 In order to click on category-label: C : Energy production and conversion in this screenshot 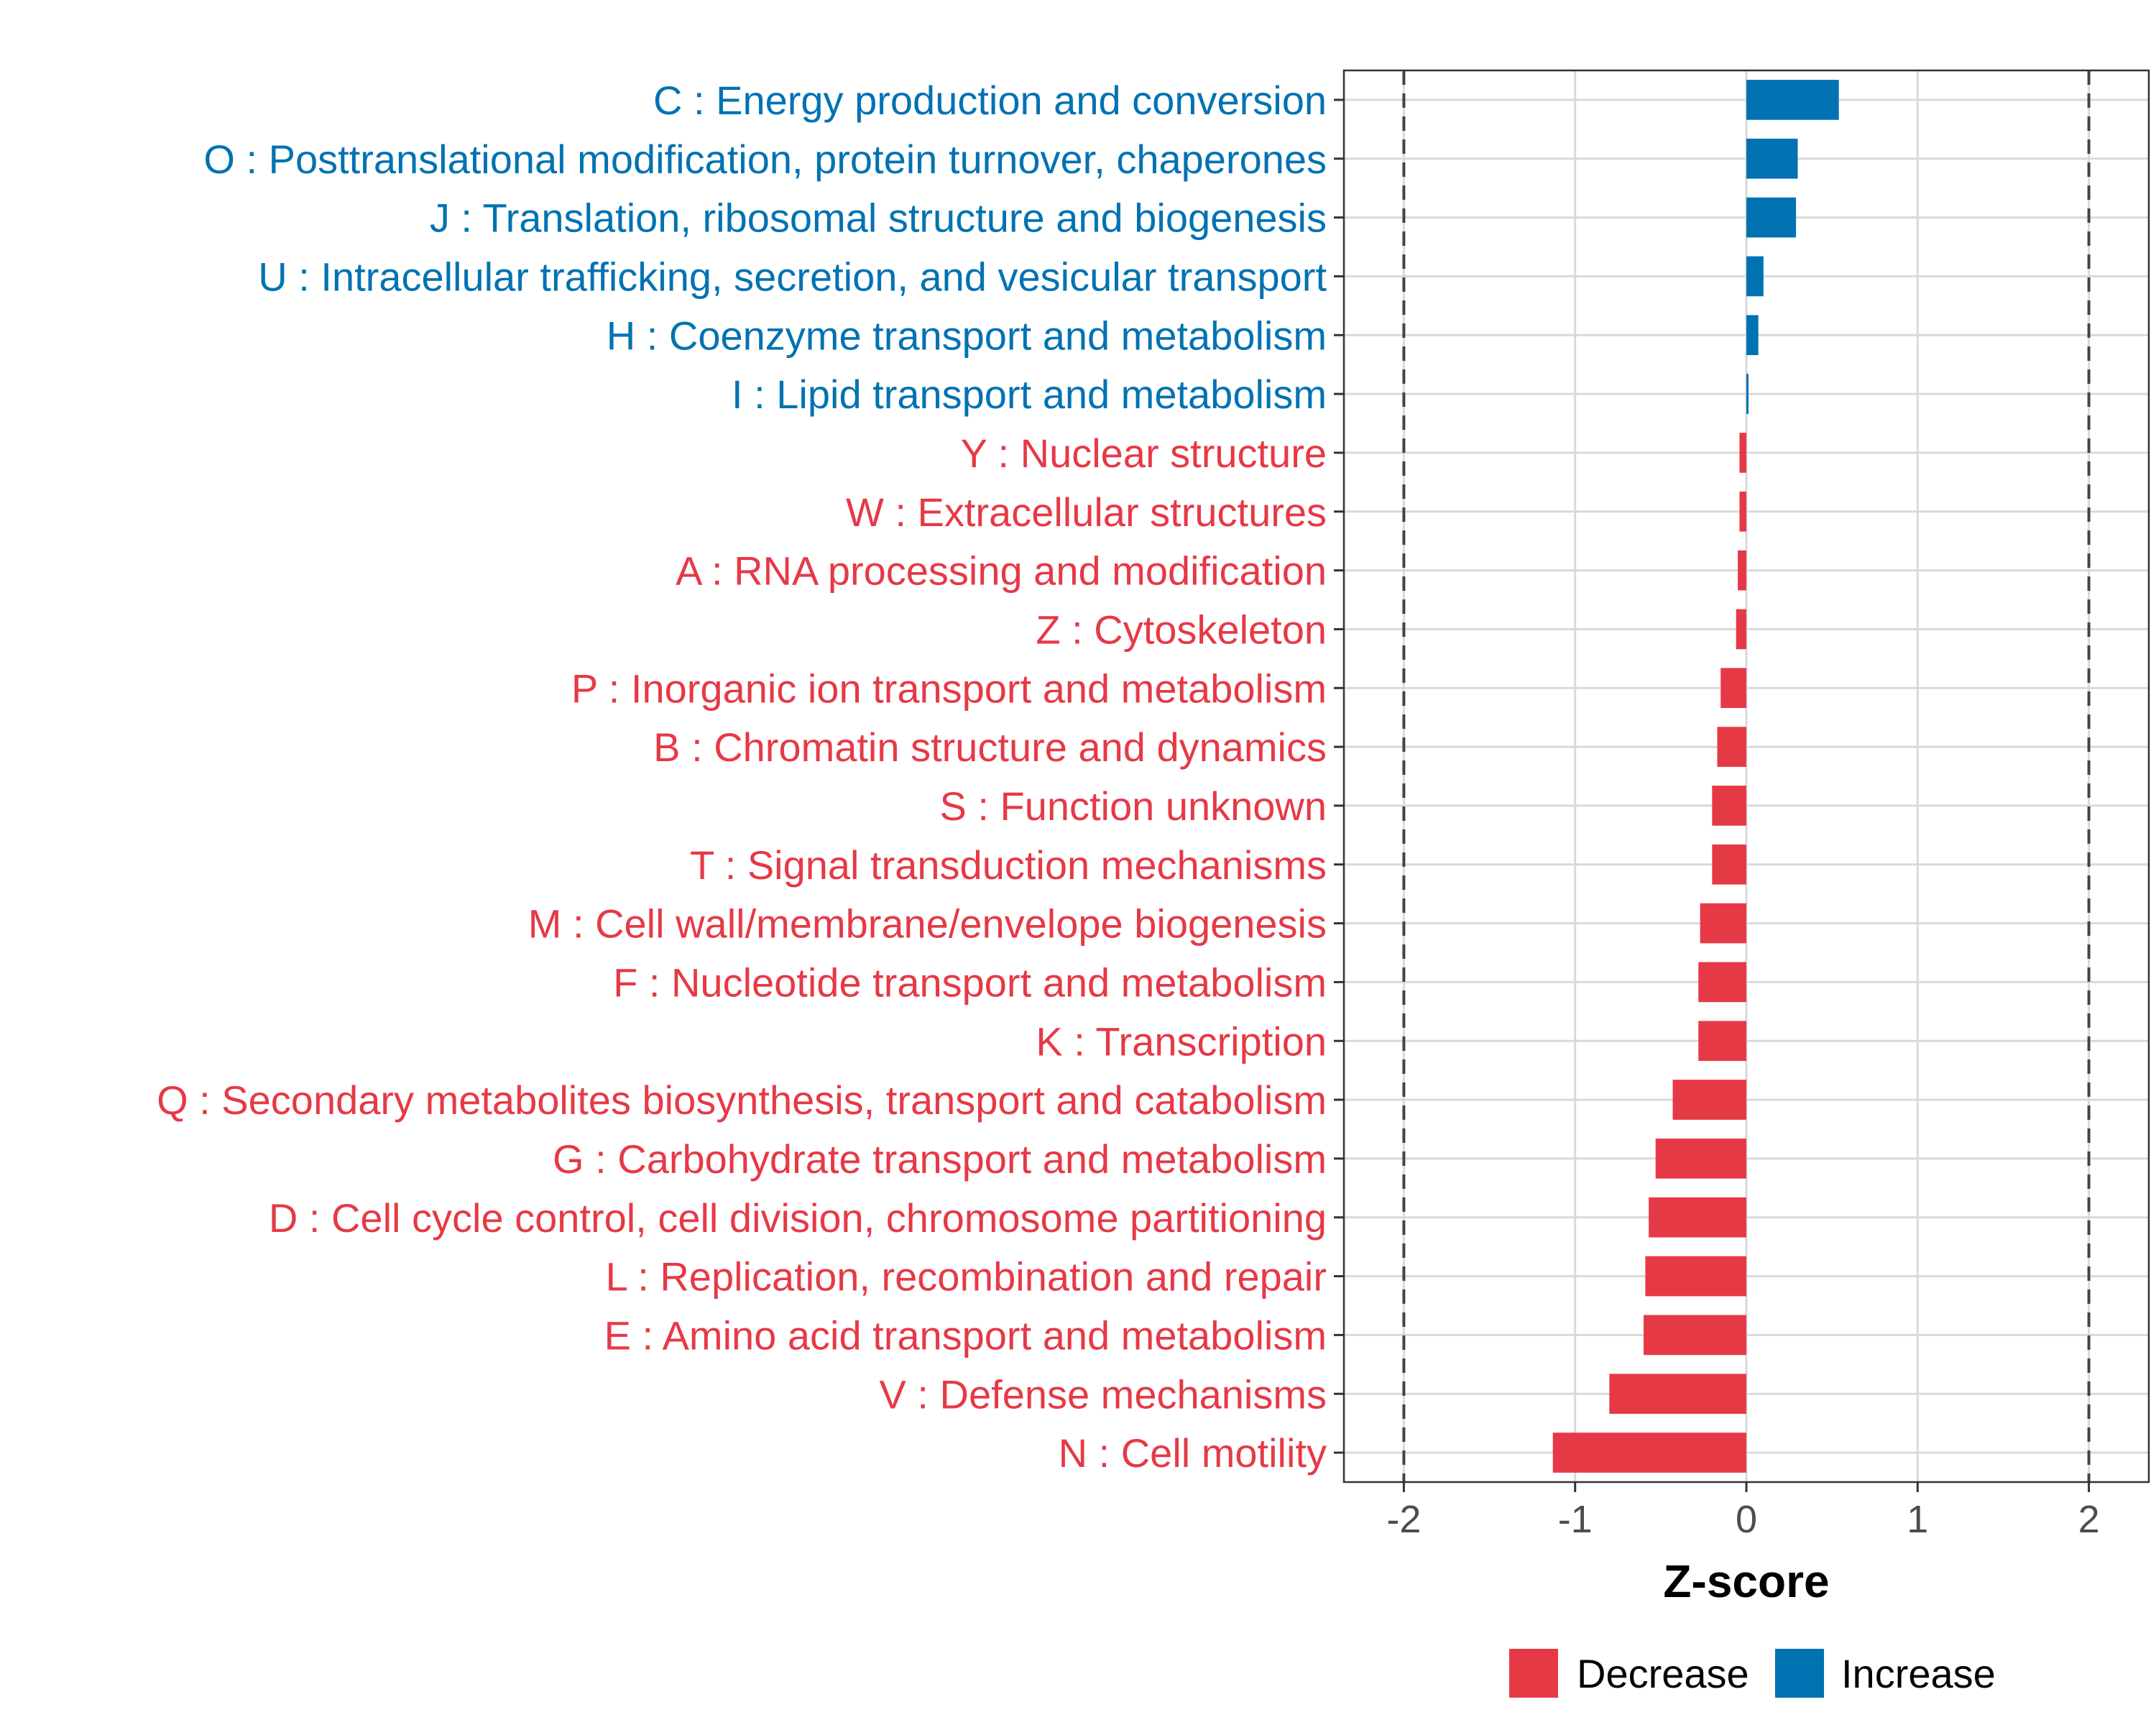, I will do `click(990, 100)`.